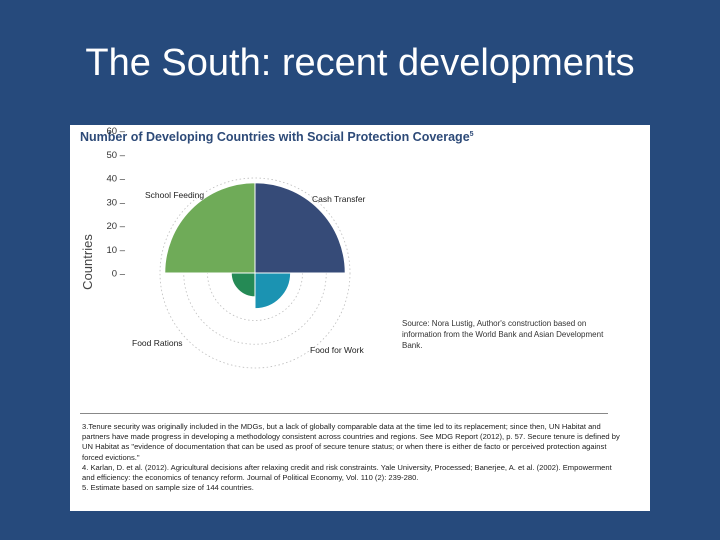  I want to click on category-label-school-feeding: School Feeding, so click(174, 195).